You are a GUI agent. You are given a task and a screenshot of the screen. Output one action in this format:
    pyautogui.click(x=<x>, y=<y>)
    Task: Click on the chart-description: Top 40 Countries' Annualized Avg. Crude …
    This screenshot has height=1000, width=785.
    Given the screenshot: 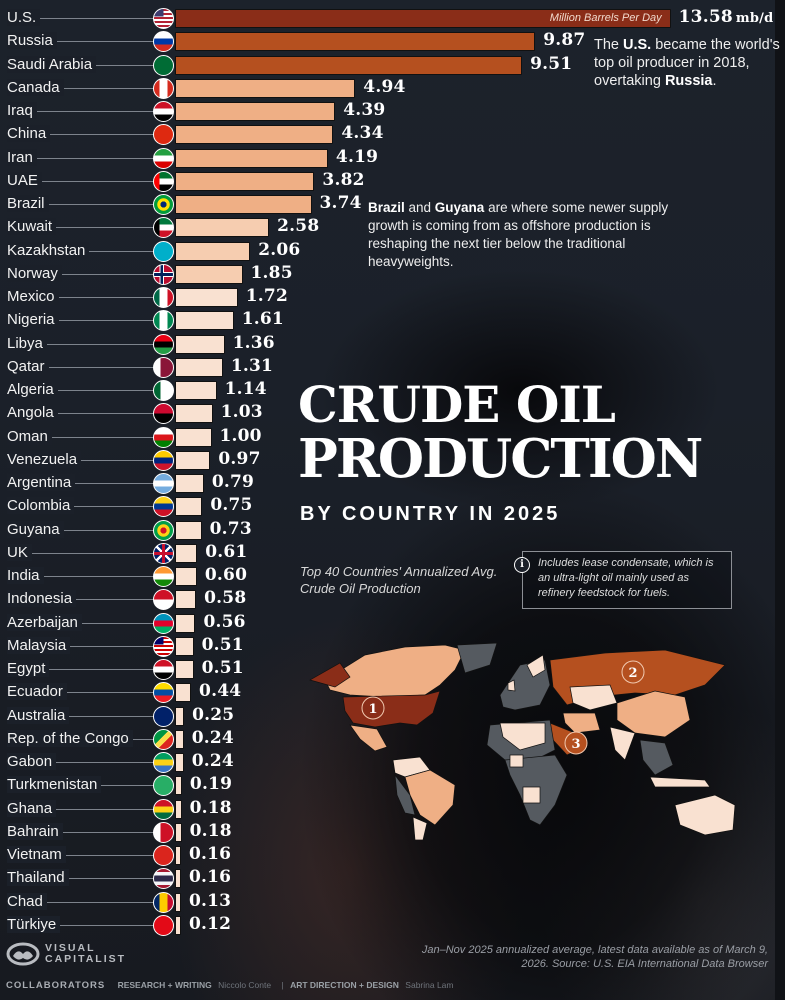 What is the action you would take?
    pyautogui.click(x=399, y=580)
    